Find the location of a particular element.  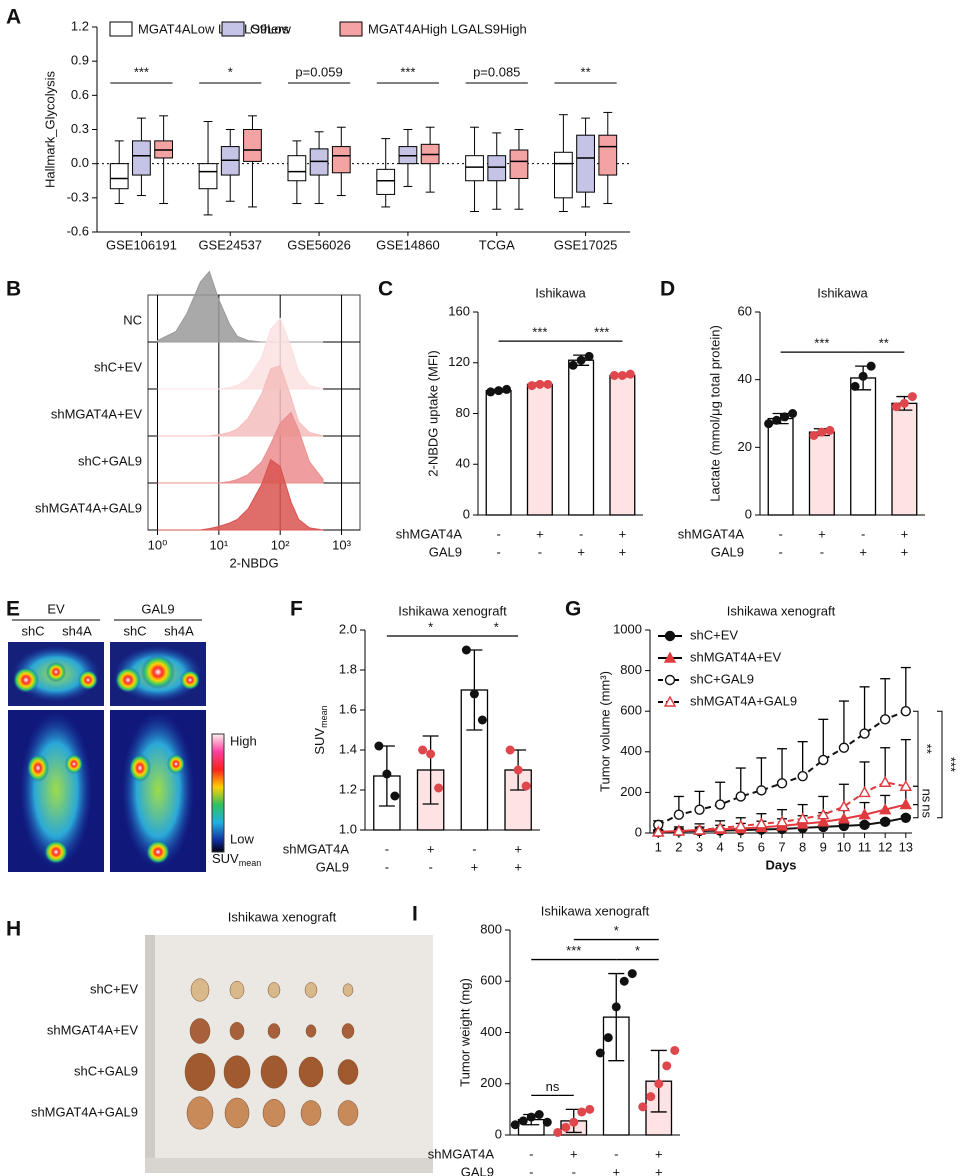

x-tick-label: 10⁰ is located at coordinates (158, 544).